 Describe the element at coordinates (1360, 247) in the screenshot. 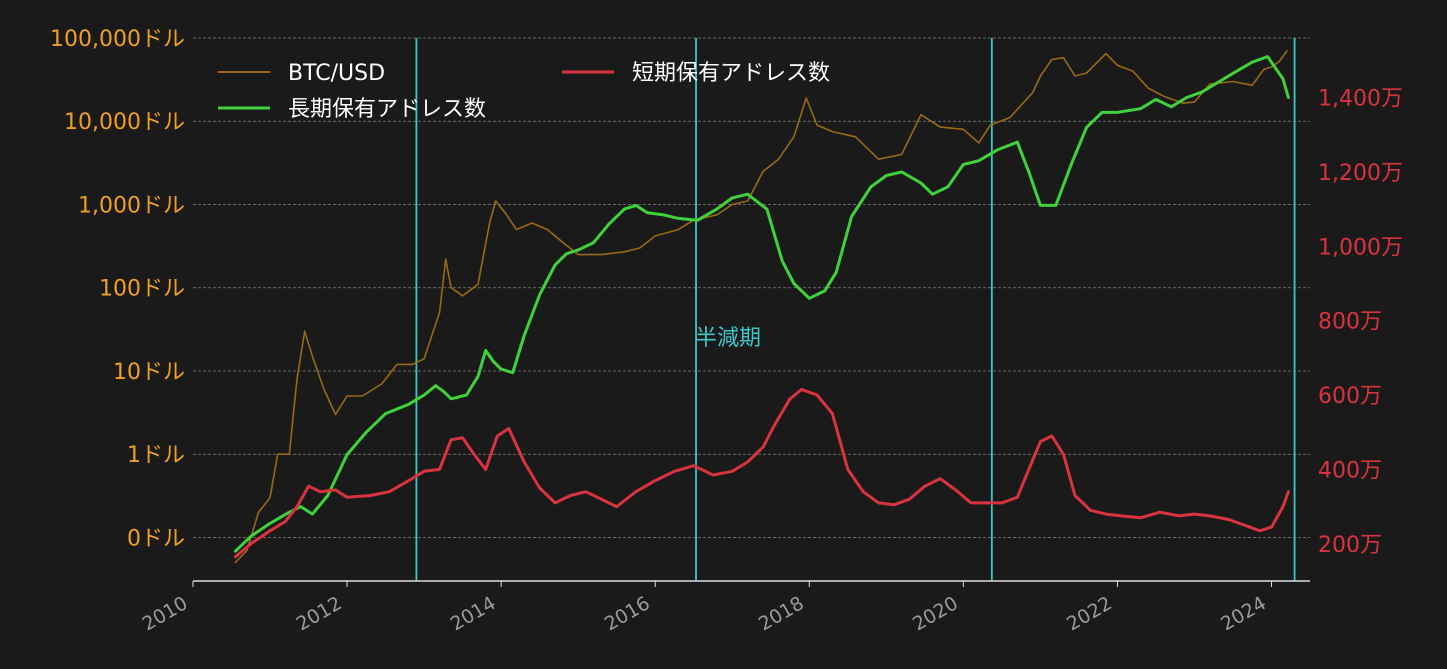

I see `y-right-tick-label: 1,000万` at that location.